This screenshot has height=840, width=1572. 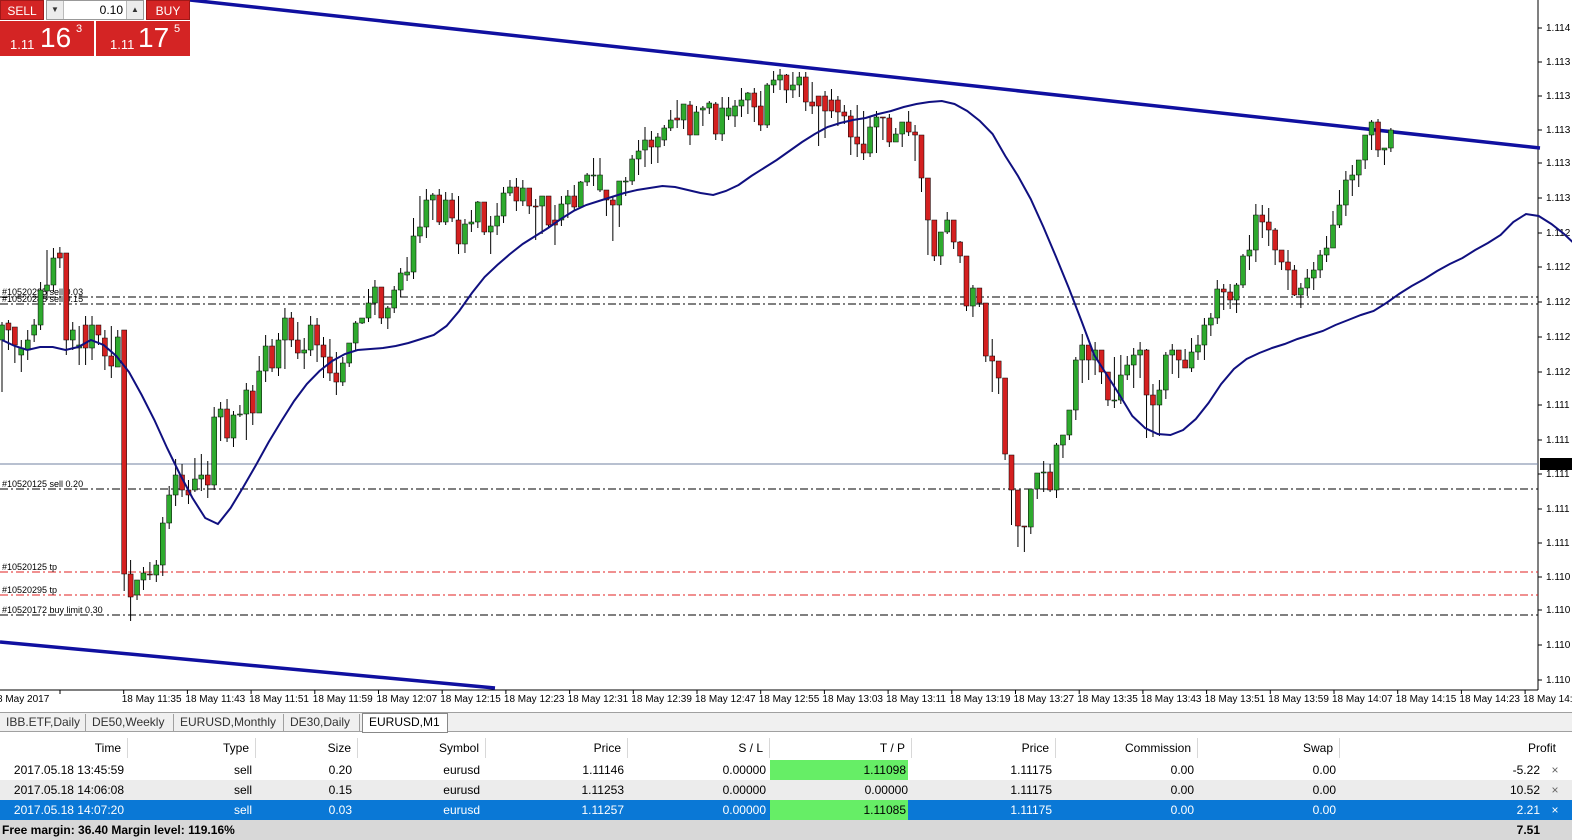 I want to click on y-tick-label: 1.114, so click(x=1558, y=28).